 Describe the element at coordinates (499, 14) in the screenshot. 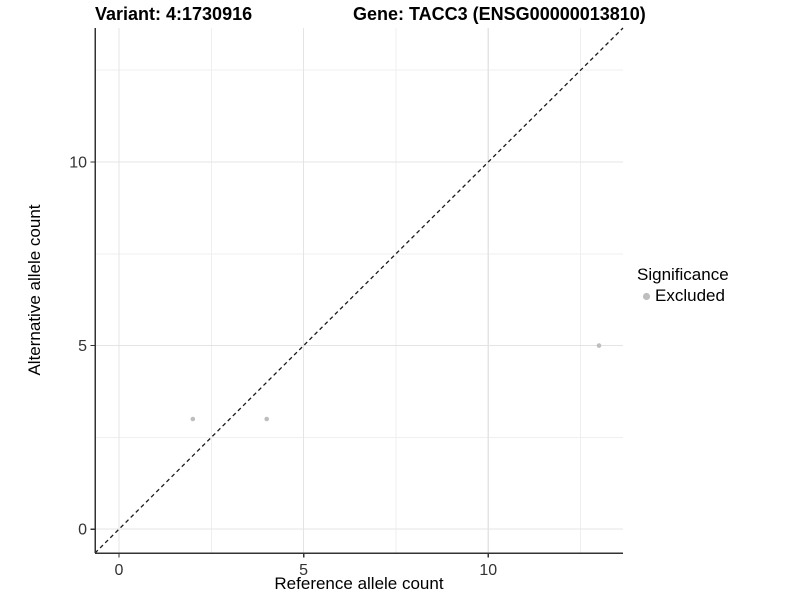

I see `gene-title: Gene: TACC3 (ENSG00000013810)` at that location.